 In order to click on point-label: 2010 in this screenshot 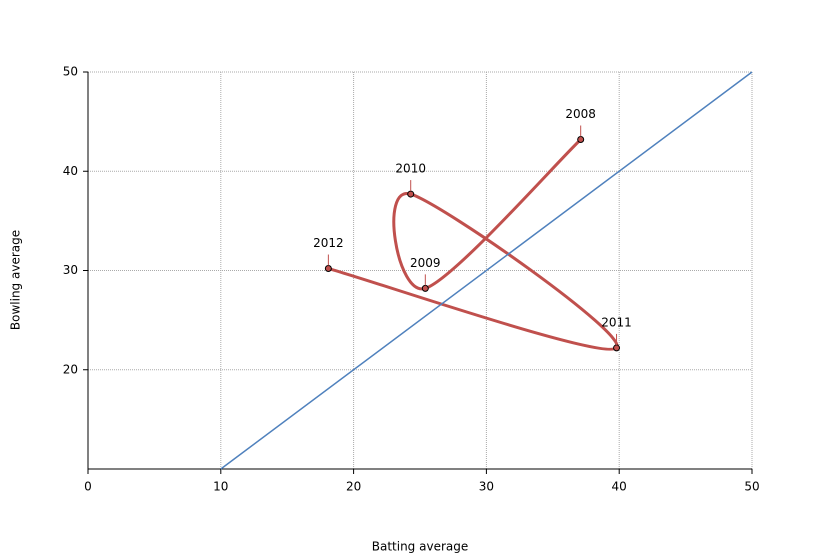, I will do `click(410, 169)`.